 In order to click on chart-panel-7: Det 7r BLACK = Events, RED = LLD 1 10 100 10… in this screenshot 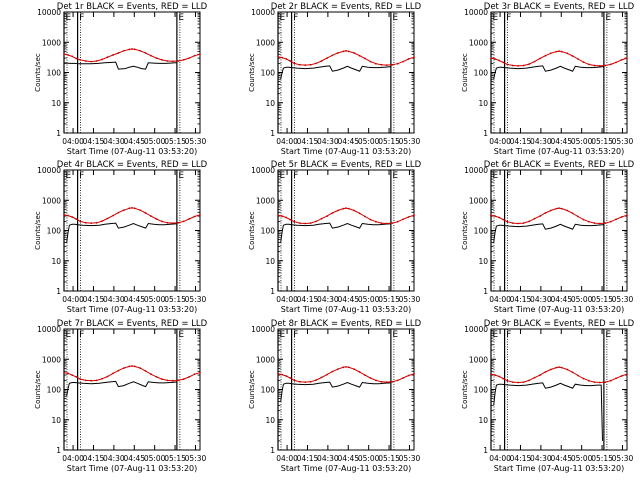, I will do `click(121, 396)`.